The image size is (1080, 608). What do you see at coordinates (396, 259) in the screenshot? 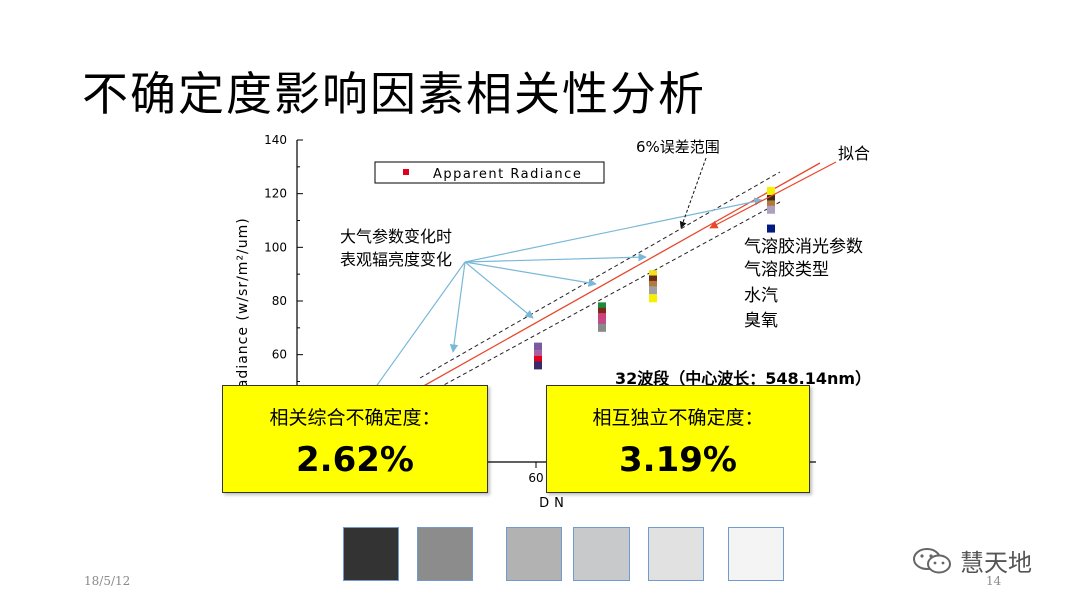
I see `atmos-text-2: 表观辐亮度变化` at bounding box center [396, 259].